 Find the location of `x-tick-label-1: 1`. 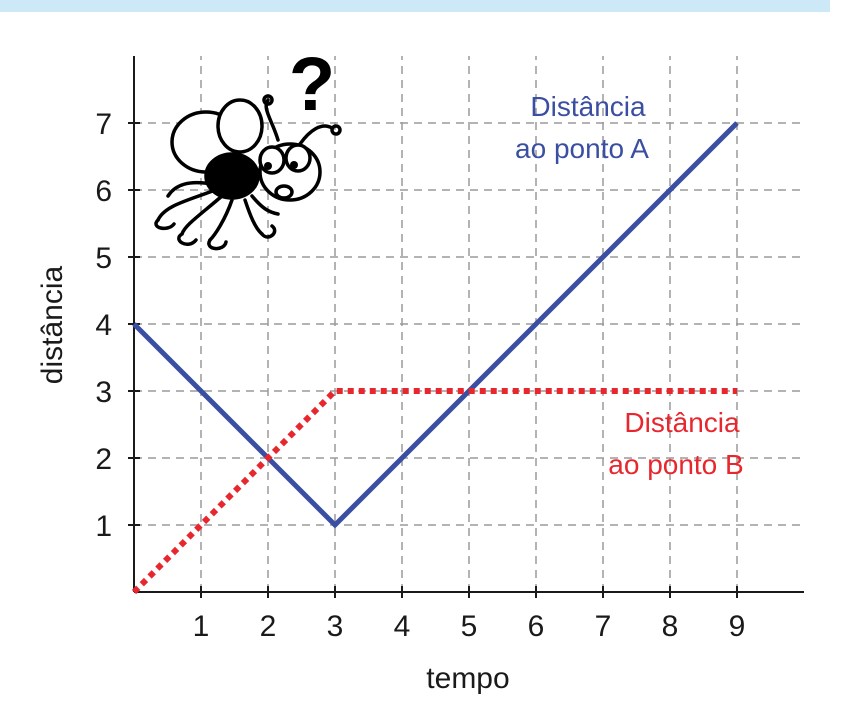

x-tick-label-1: 1 is located at coordinates (201, 626).